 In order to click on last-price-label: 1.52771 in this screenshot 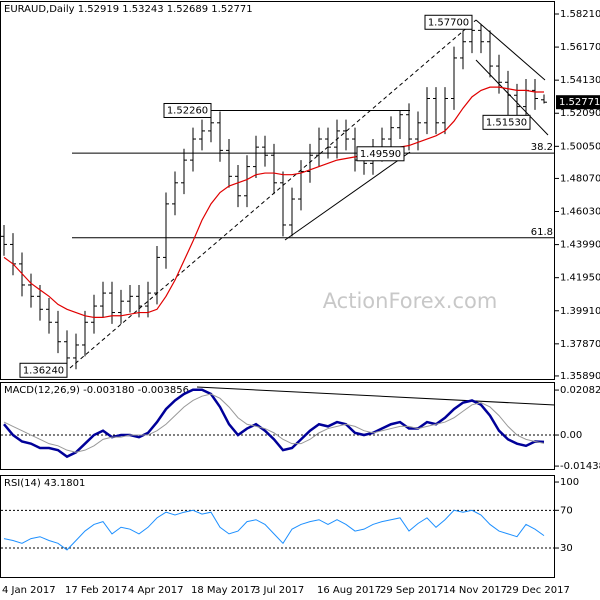, I will do `click(579, 102)`.